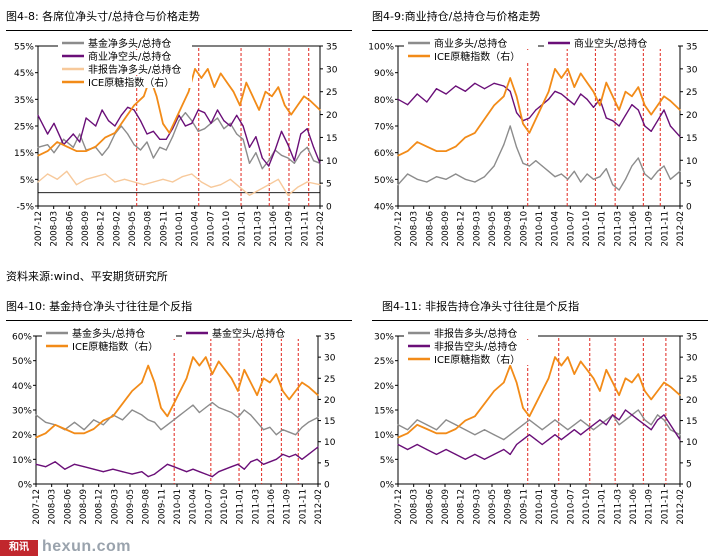 This screenshot has width=711, height=556. I want to click on title-rule, so click(540, 320).